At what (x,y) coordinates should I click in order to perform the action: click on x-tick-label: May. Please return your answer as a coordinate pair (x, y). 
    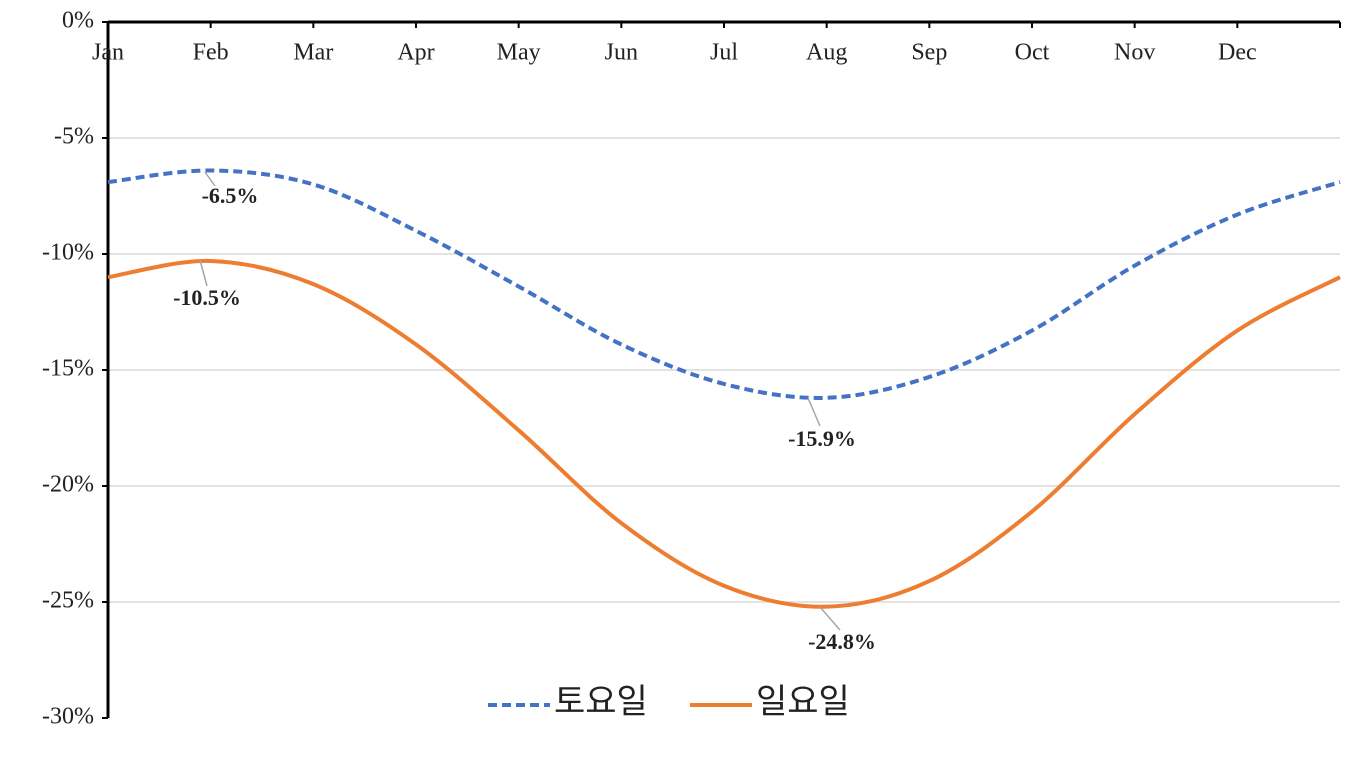
    Looking at the image, I should click on (519, 53).